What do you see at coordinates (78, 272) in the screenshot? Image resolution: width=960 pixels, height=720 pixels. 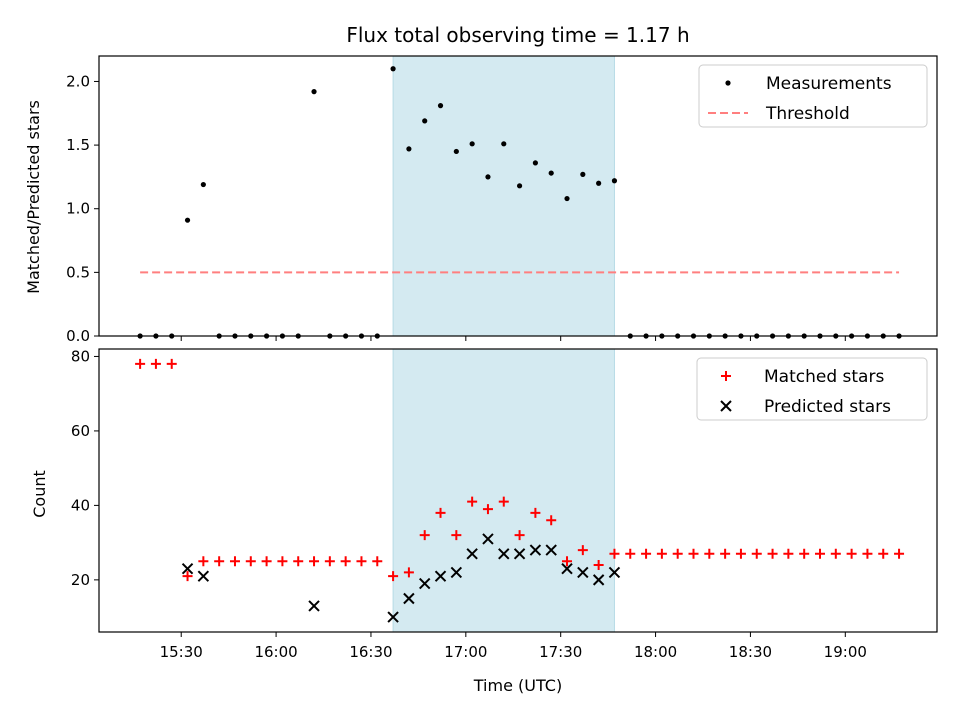 I see `y-tick-label: 0.5` at bounding box center [78, 272].